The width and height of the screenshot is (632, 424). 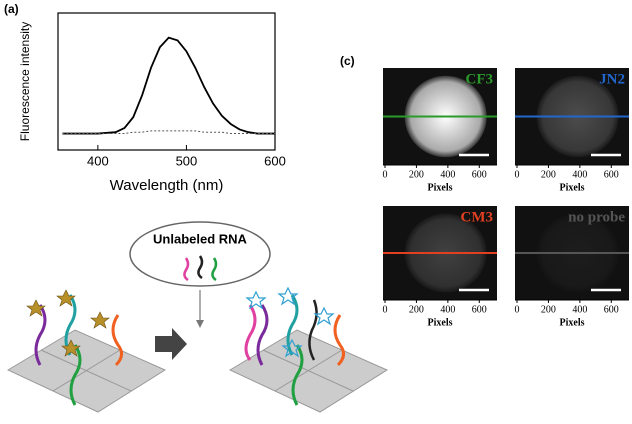 What do you see at coordinates (596, 217) in the screenshot?
I see `probe-label: no probe` at bounding box center [596, 217].